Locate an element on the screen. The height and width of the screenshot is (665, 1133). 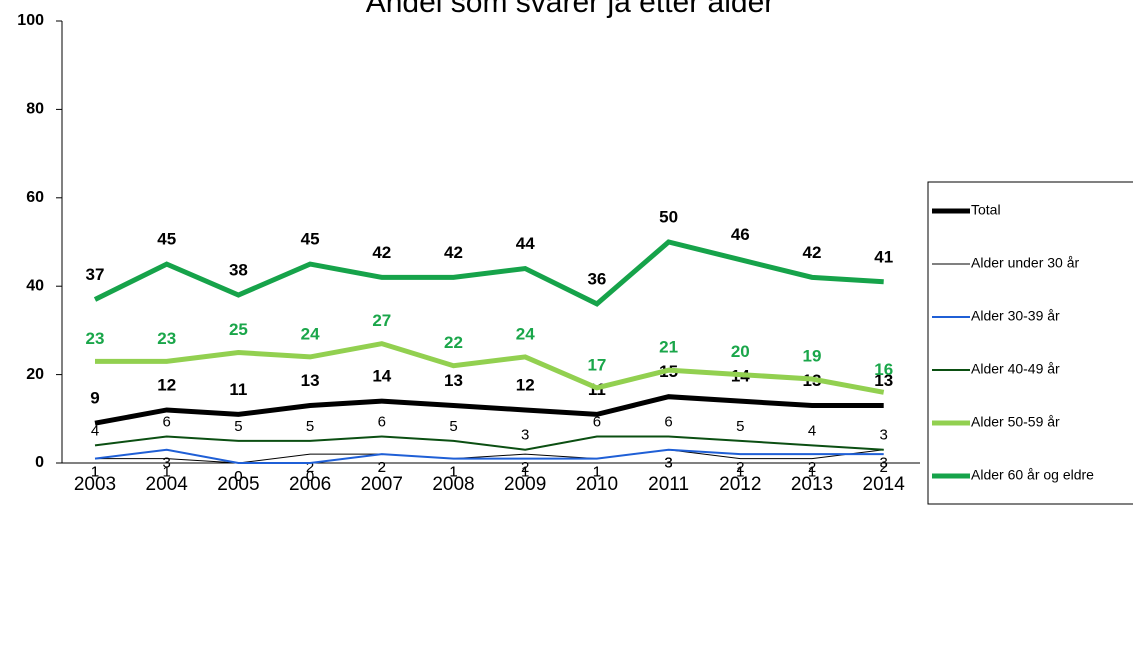
x-tick-label: 2011 is located at coordinates (668, 484).